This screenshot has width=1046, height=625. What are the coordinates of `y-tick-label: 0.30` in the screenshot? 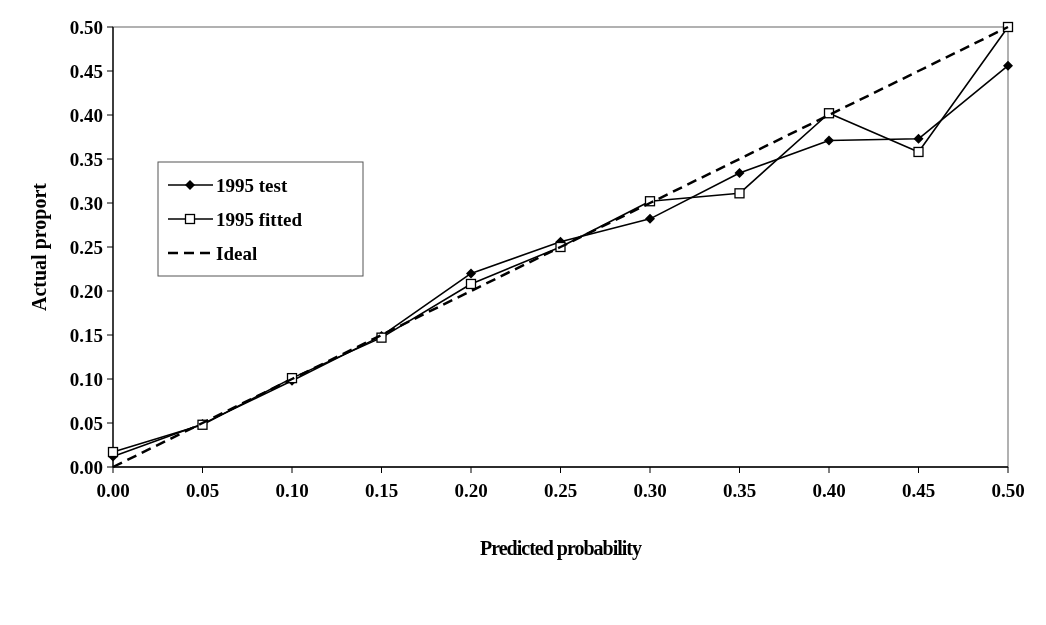 It's located at (86, 203).